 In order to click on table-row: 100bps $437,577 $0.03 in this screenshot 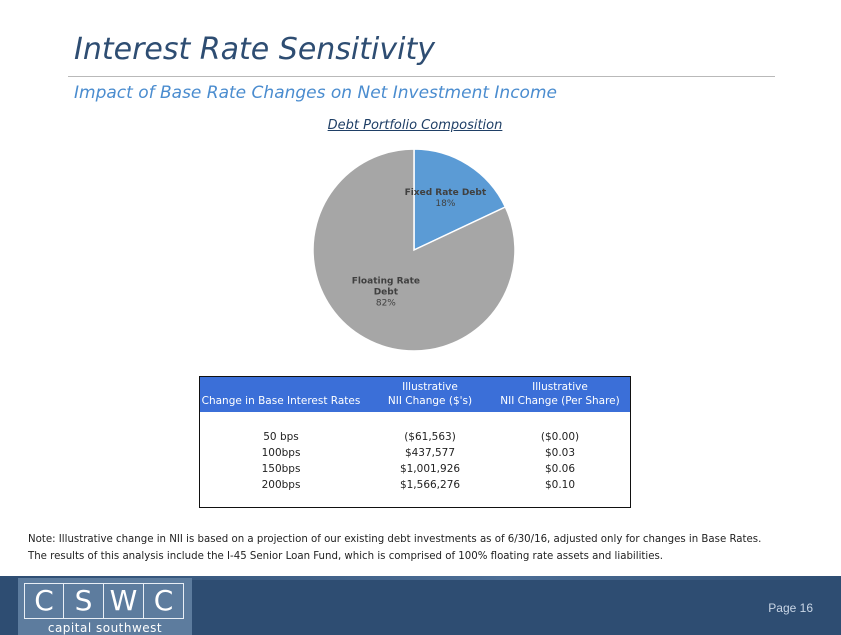, I will do `click(415, 453)`.